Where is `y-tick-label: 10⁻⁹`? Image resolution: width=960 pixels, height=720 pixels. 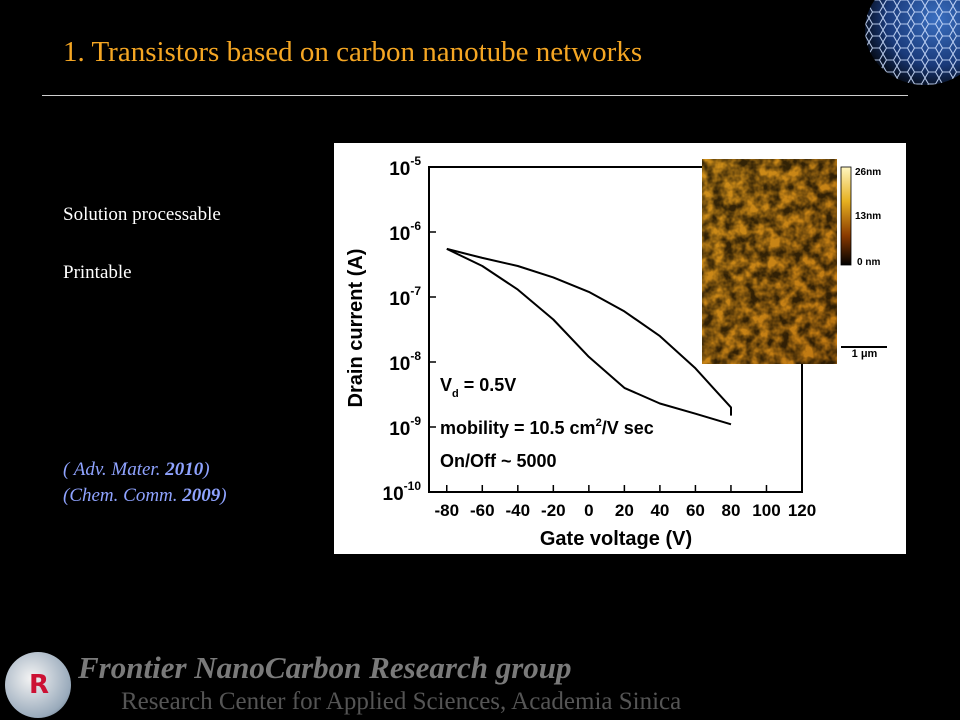
y-tick-label: 10⁻⁹ is located at coordinates (405, 427).